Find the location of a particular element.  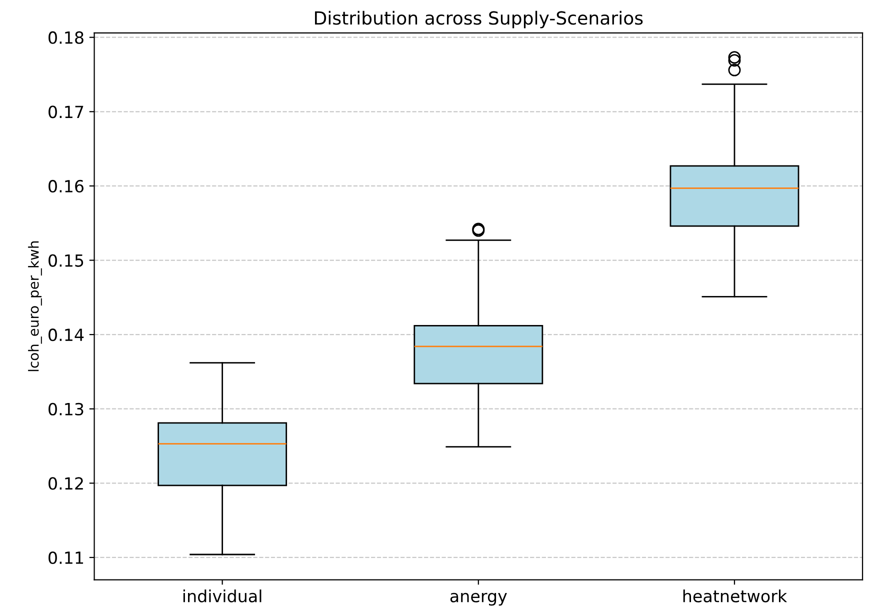

x-tick-label: heatnetwork is located at coordinates (735, 595).